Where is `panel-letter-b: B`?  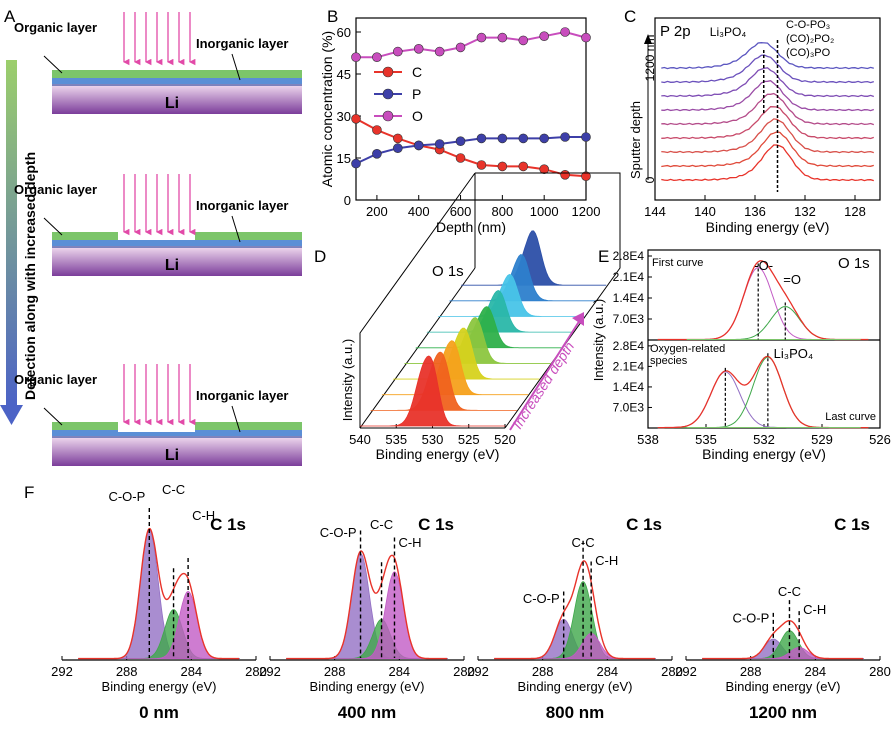 panel-letter-b: B is located at coordinates (332, 16).